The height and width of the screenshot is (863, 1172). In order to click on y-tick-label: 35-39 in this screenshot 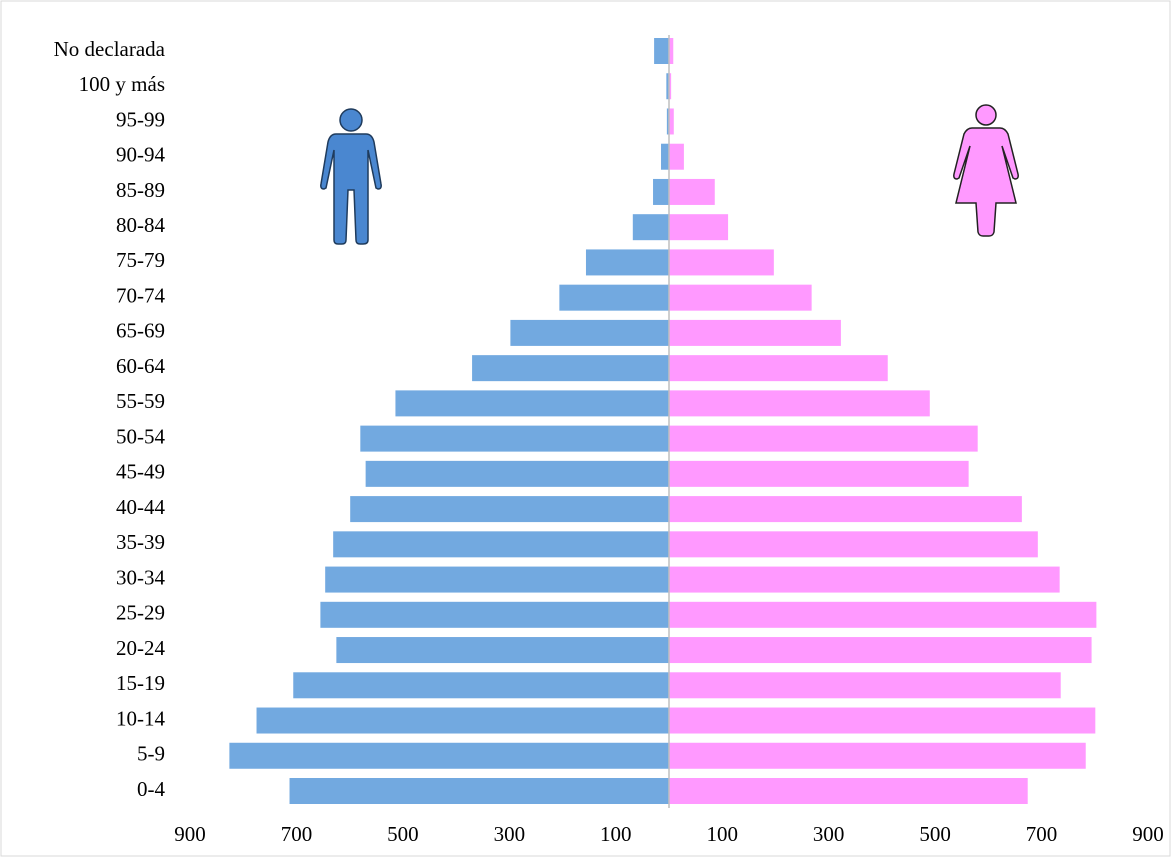, I will do `click(140, 542)`.